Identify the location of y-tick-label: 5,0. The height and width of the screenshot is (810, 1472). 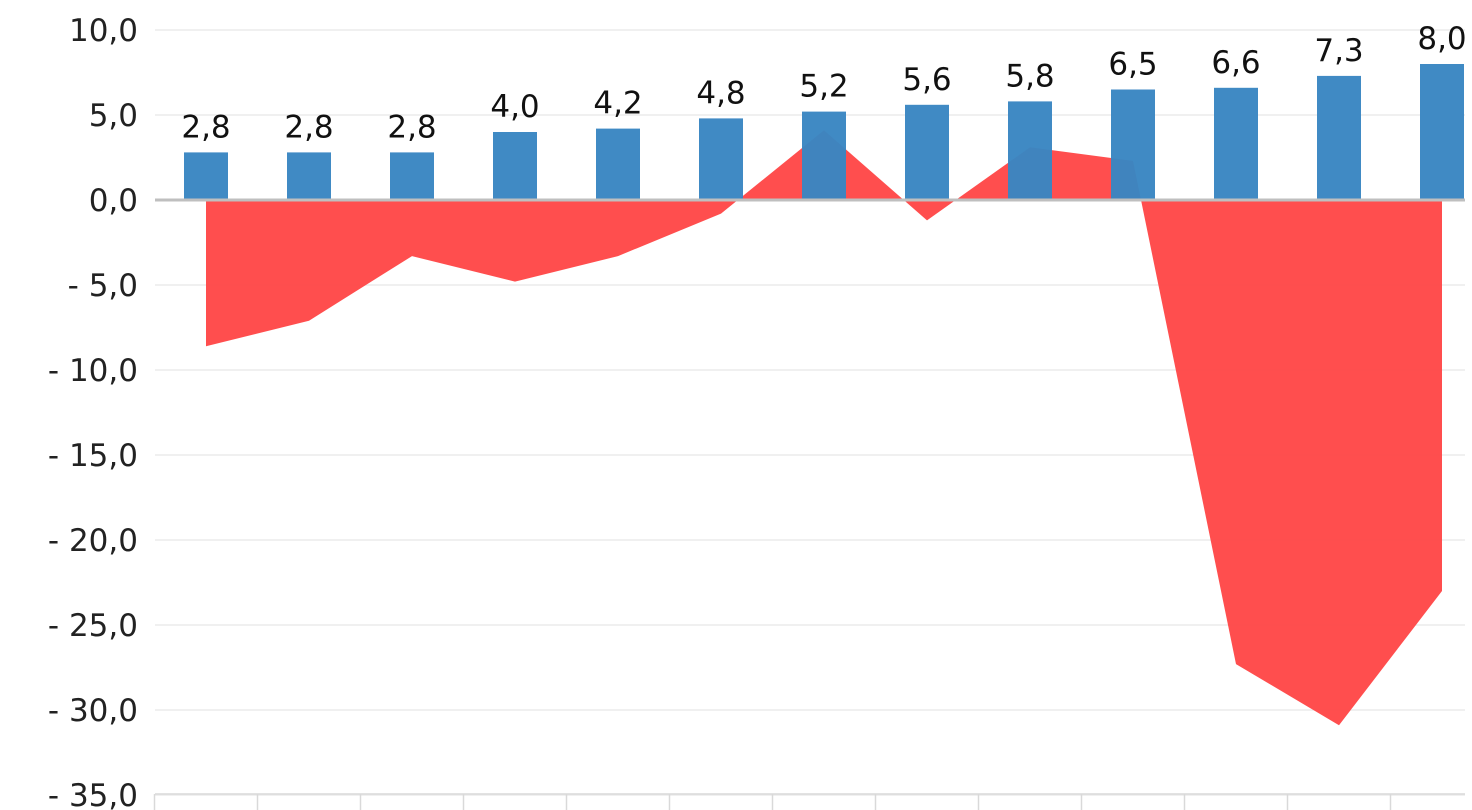
(113, 116).